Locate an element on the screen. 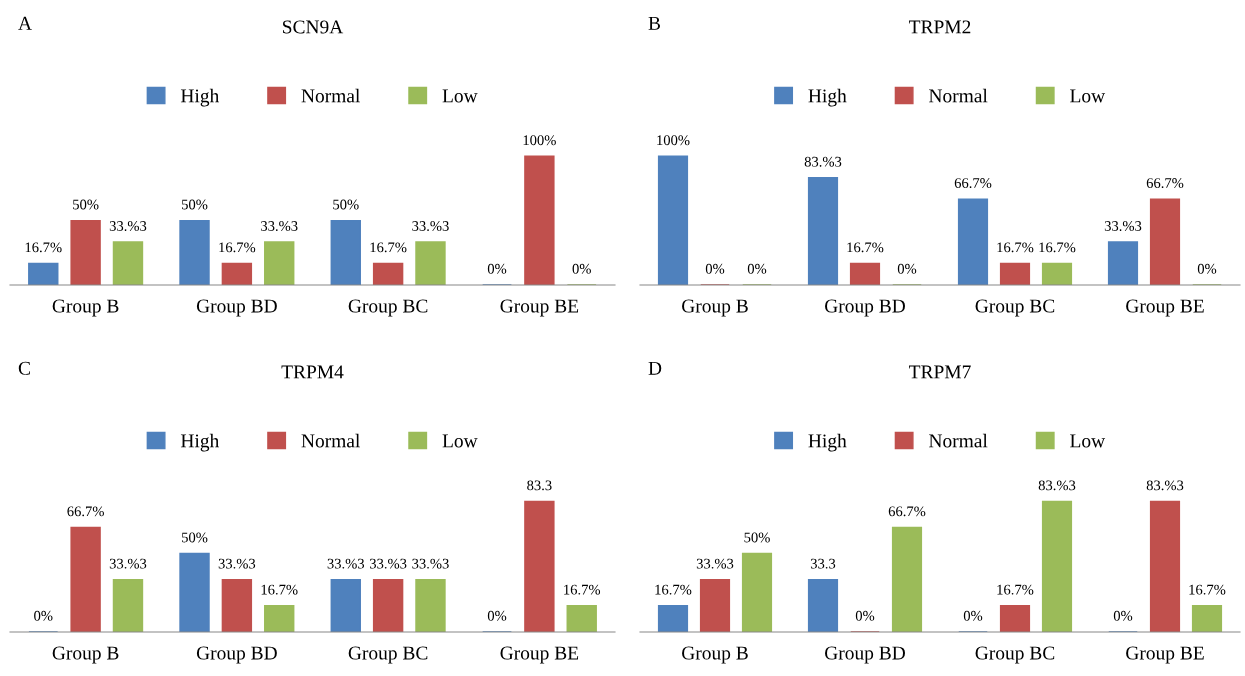 The height and width of the screenshot is (676, 1245). chart-title: TRPM2 is located at coordinates (940, 27).